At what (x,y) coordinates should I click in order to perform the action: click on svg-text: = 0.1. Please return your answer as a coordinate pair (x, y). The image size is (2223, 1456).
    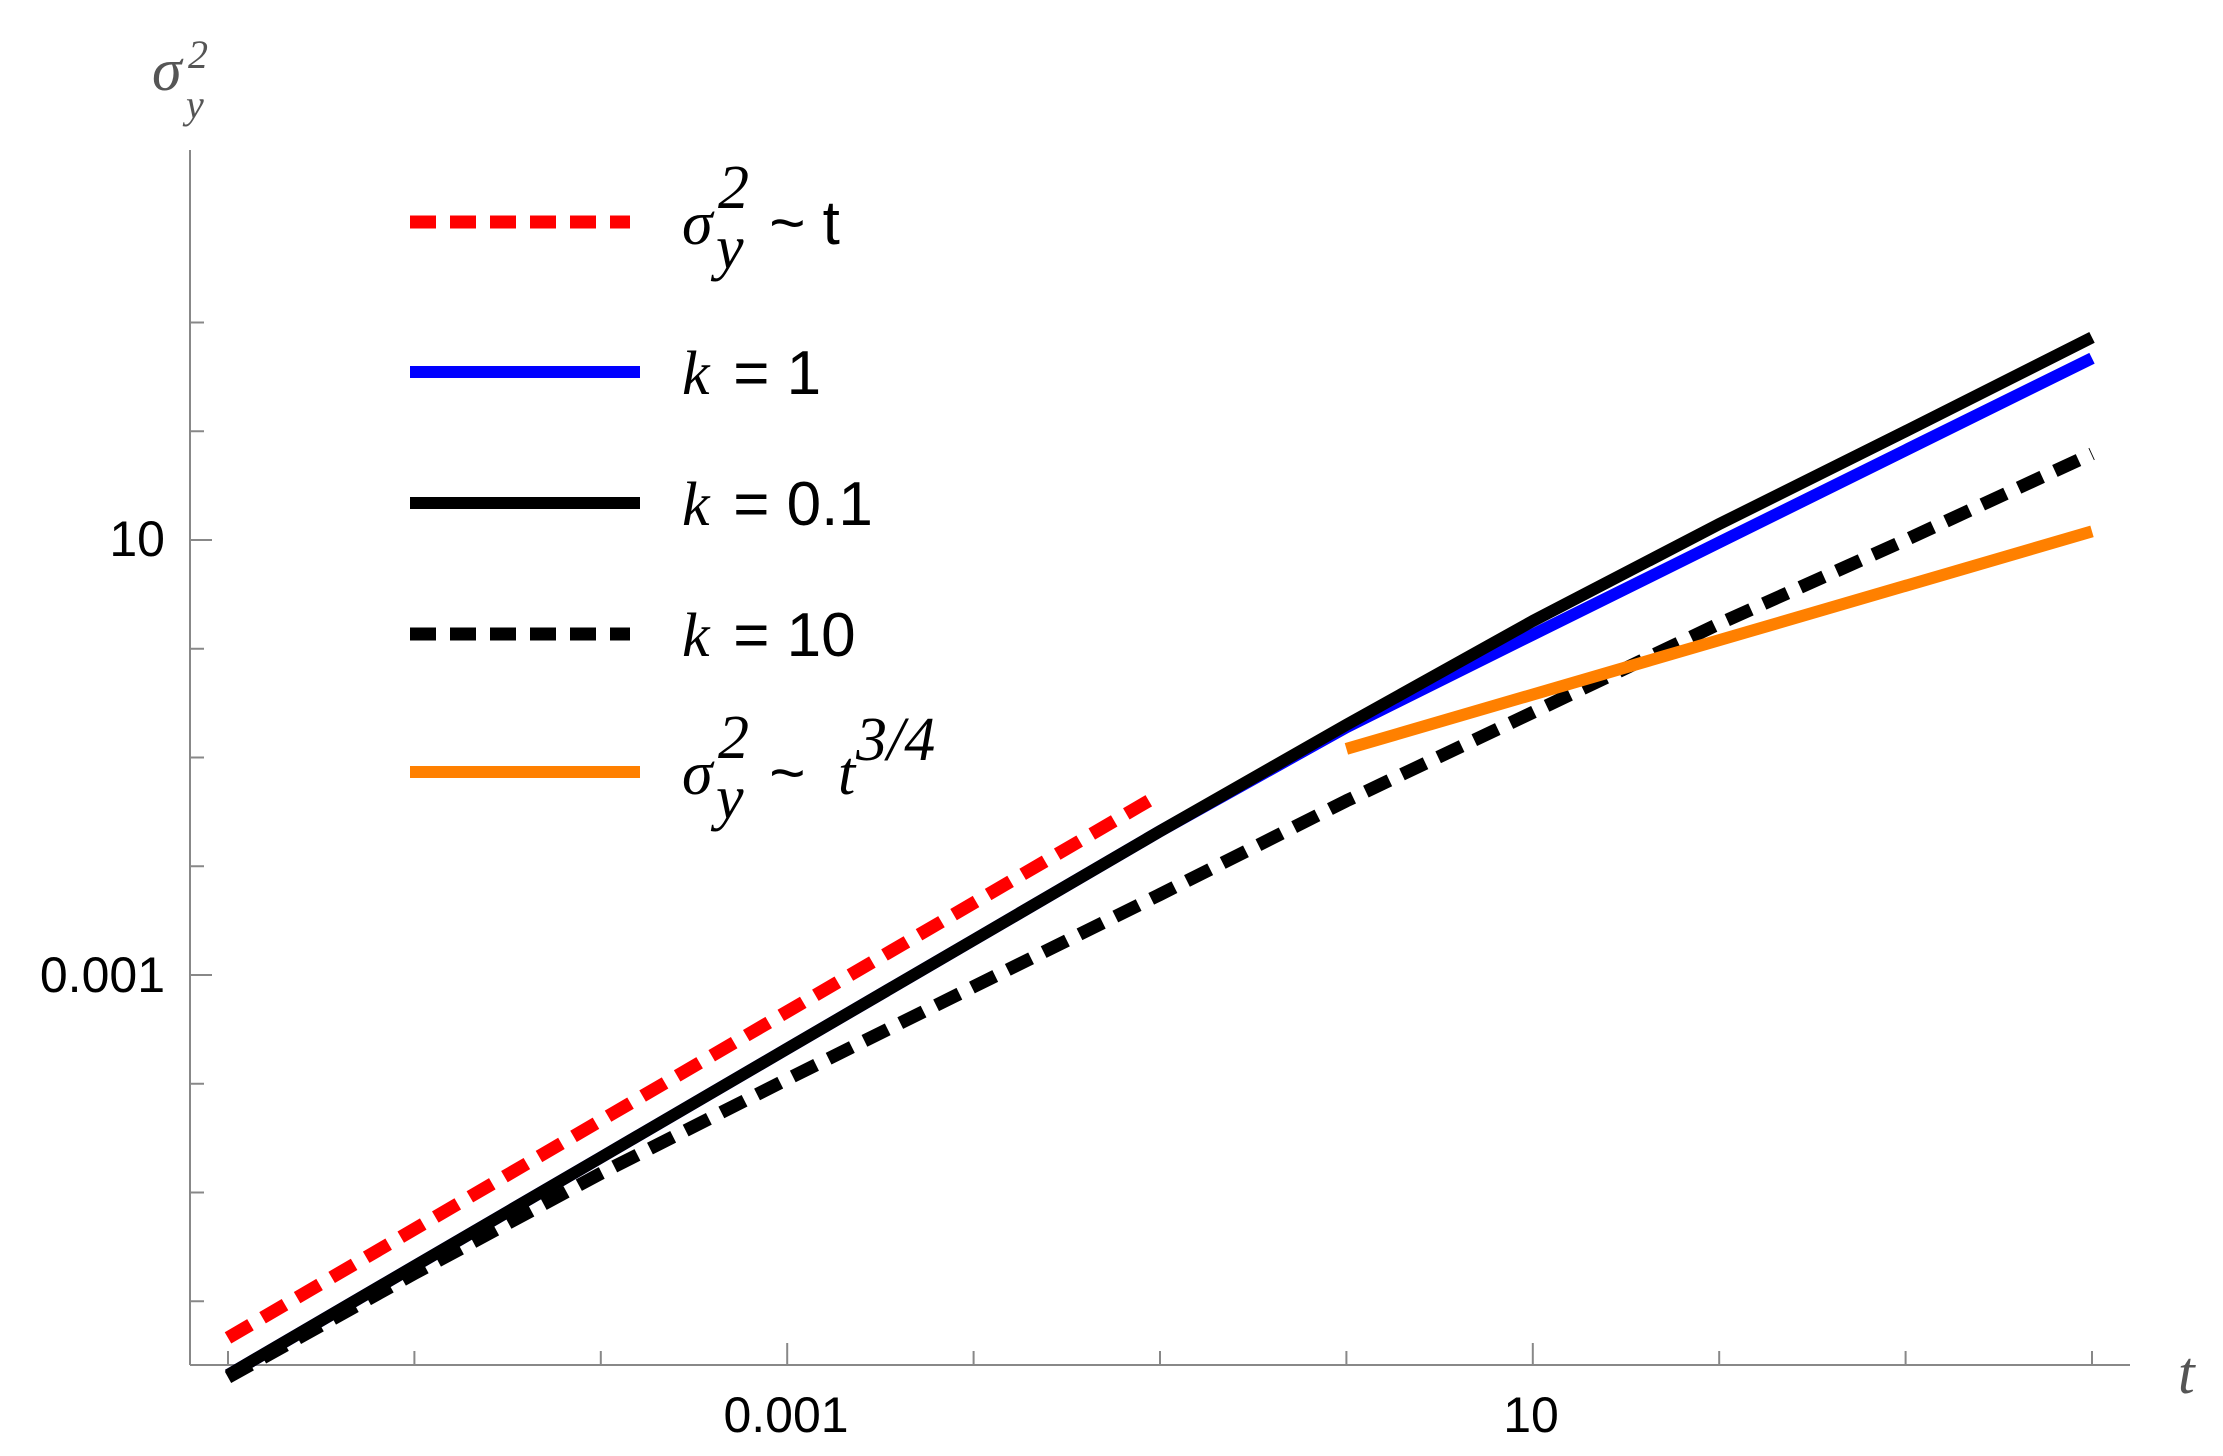
    Looking at the image, I should click on (794, 504).